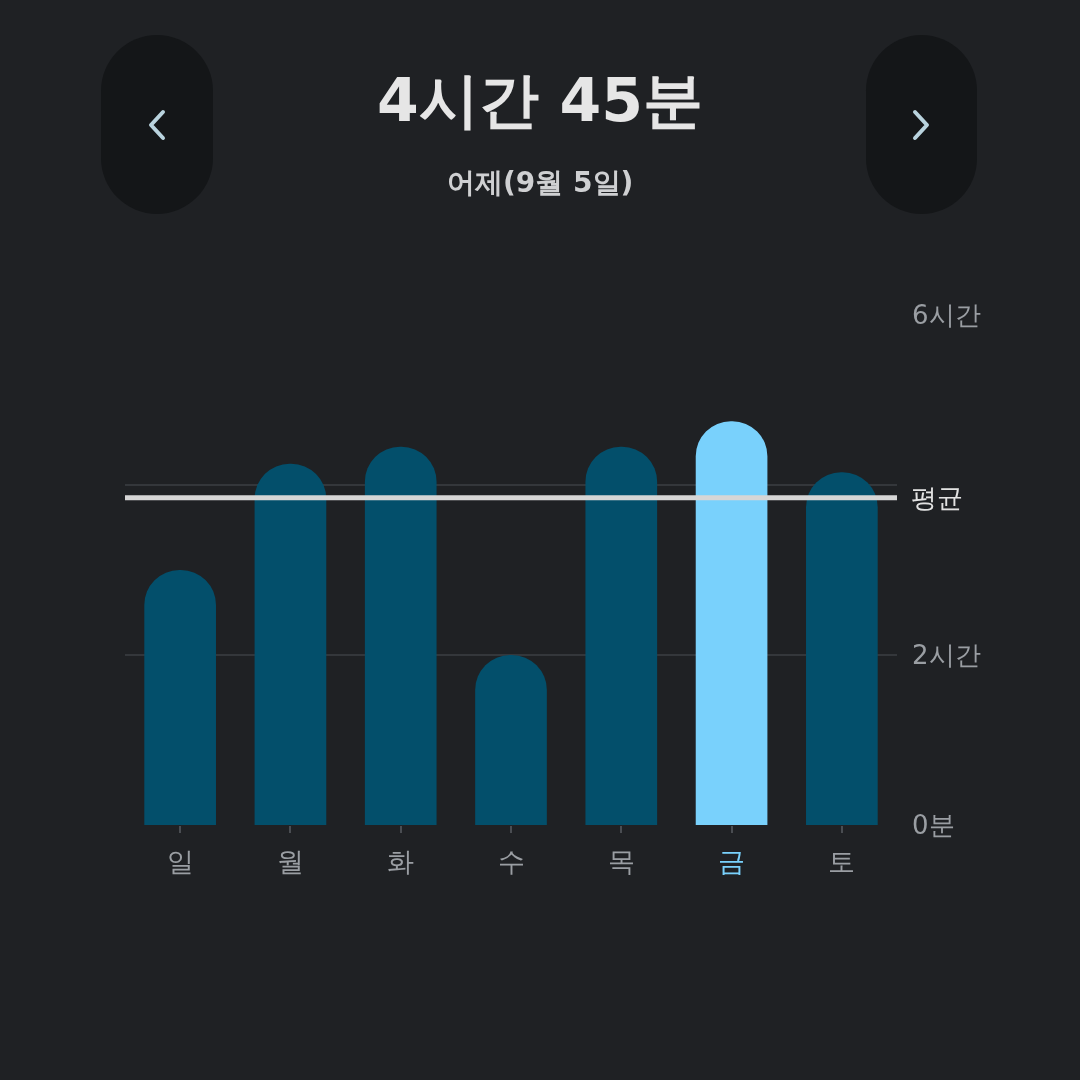  What do you see at coordinates (540, 182) in the screenshot?
I see `chart-subtitle: 어제(9월 5일)` at bounding box center [540, 182].